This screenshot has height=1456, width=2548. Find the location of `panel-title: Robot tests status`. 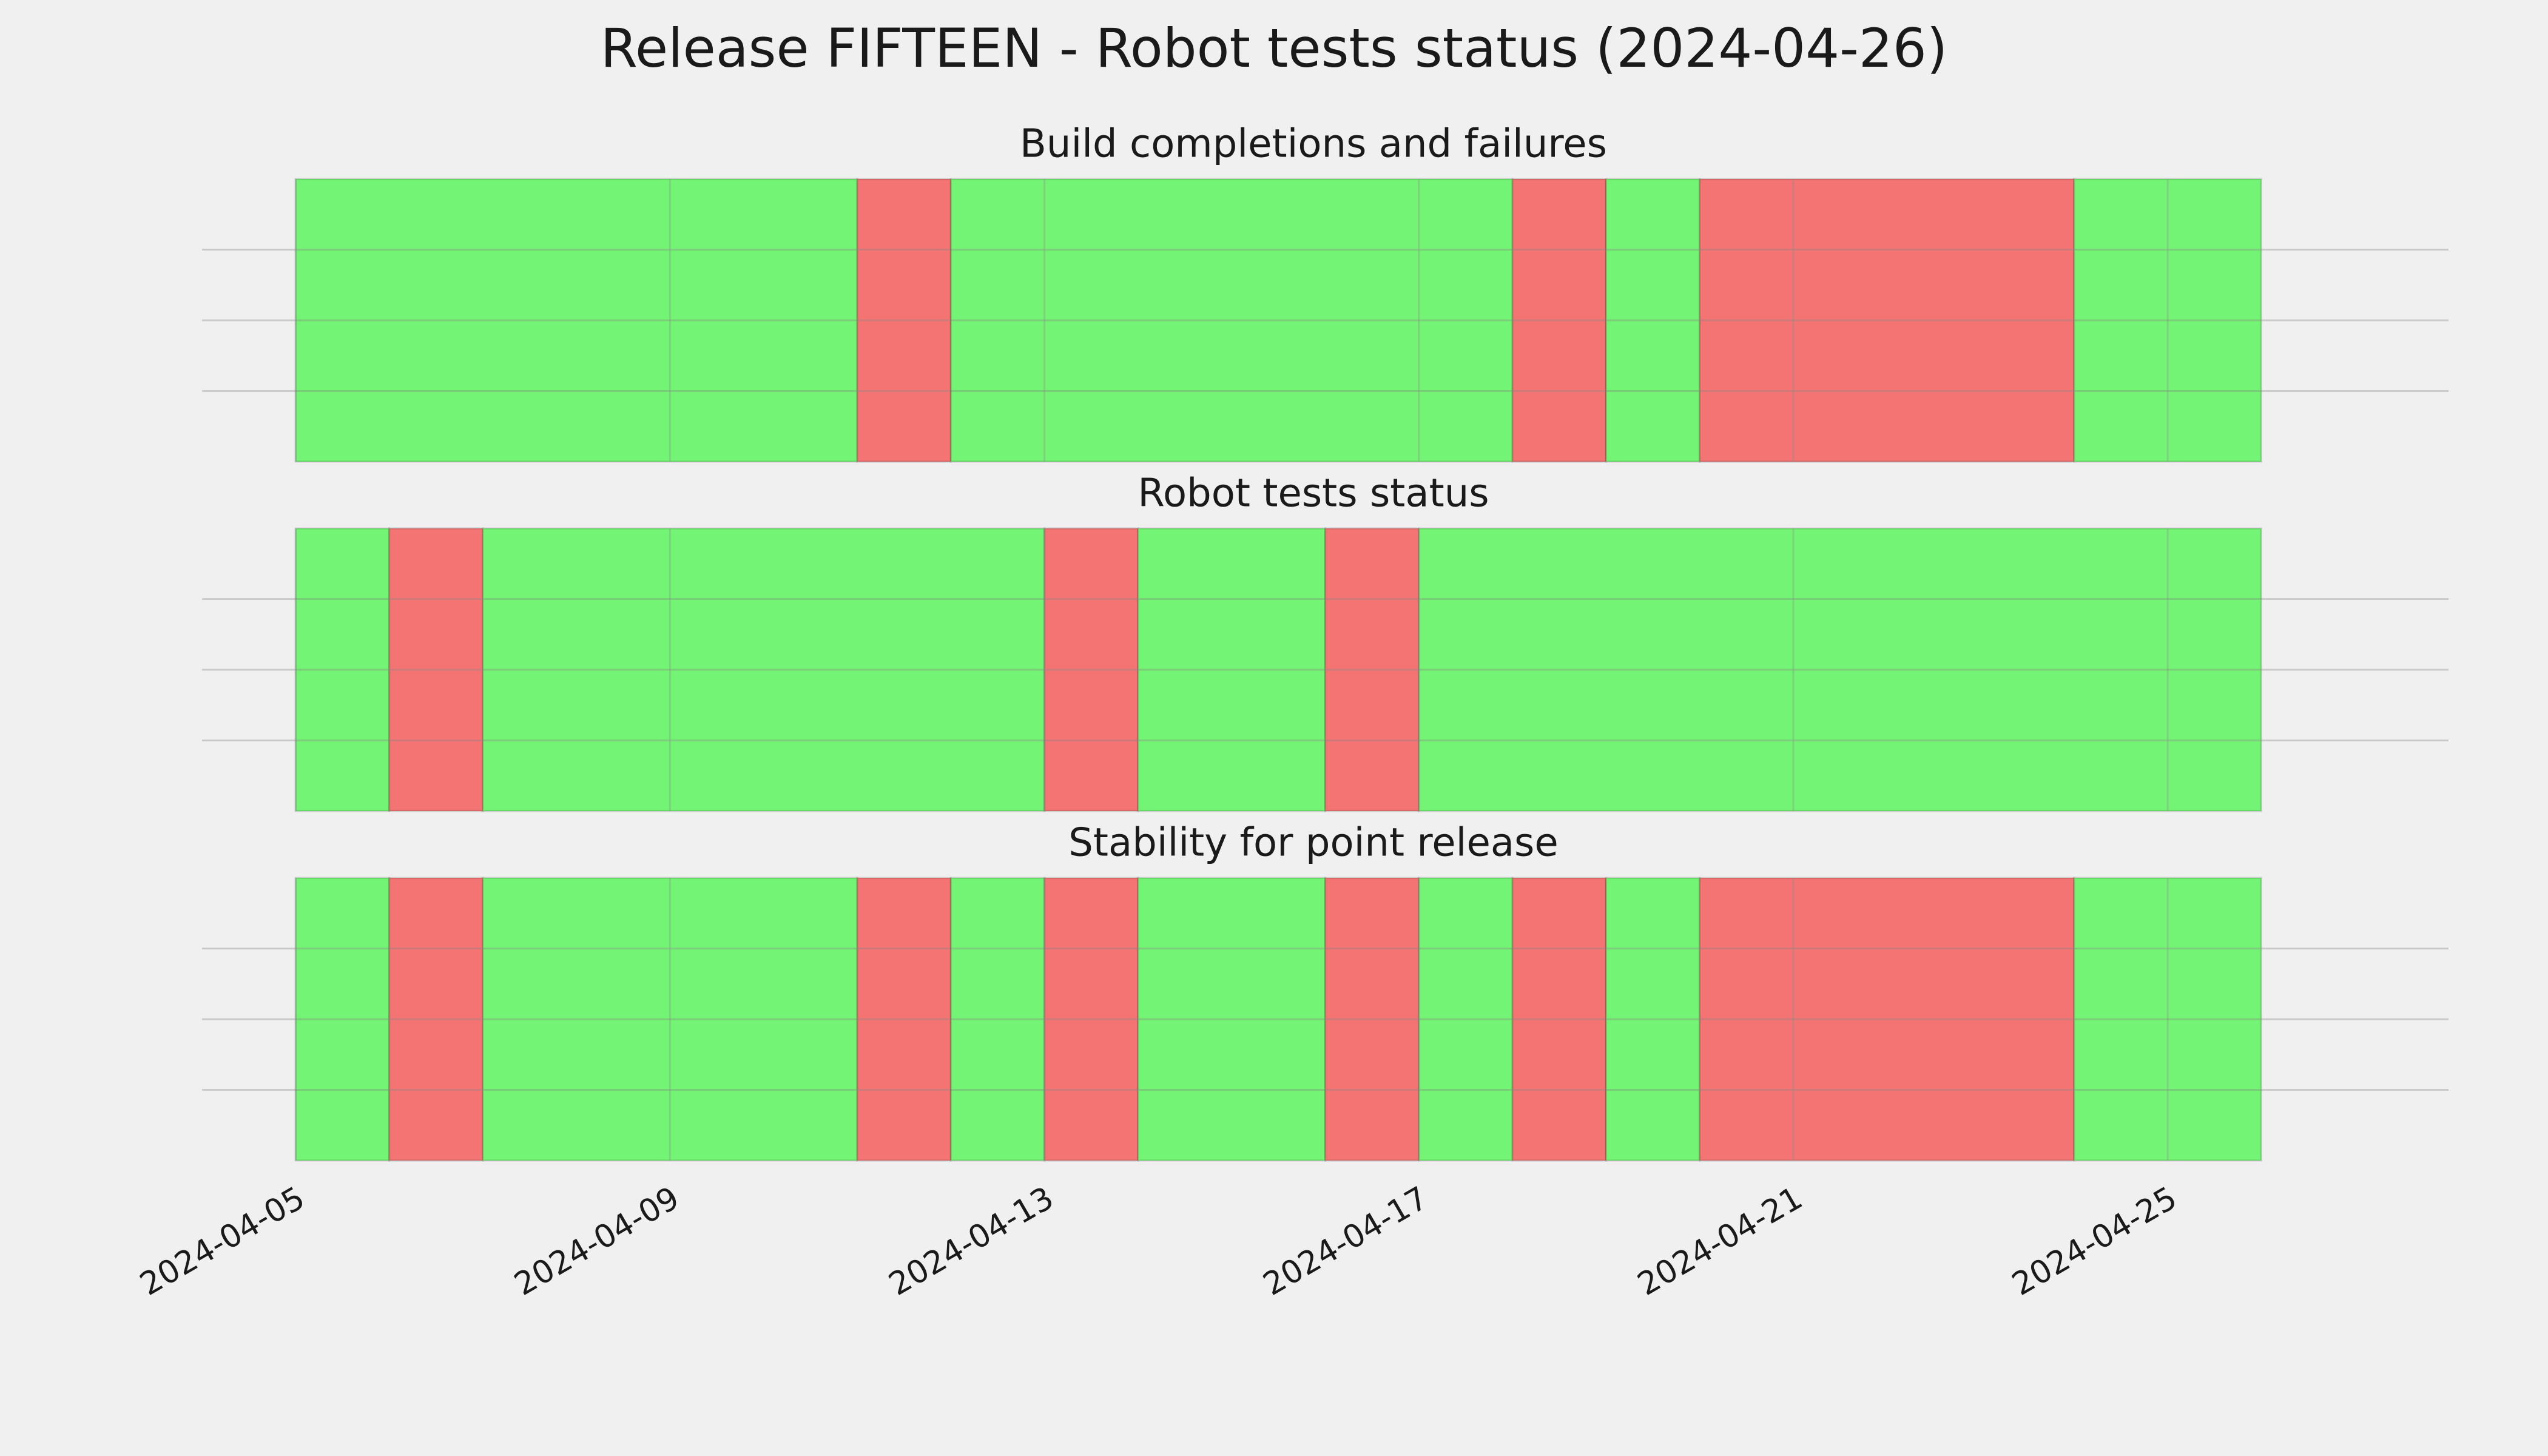

panel-title: Robot tests status is located at coordinates (1313, 493).